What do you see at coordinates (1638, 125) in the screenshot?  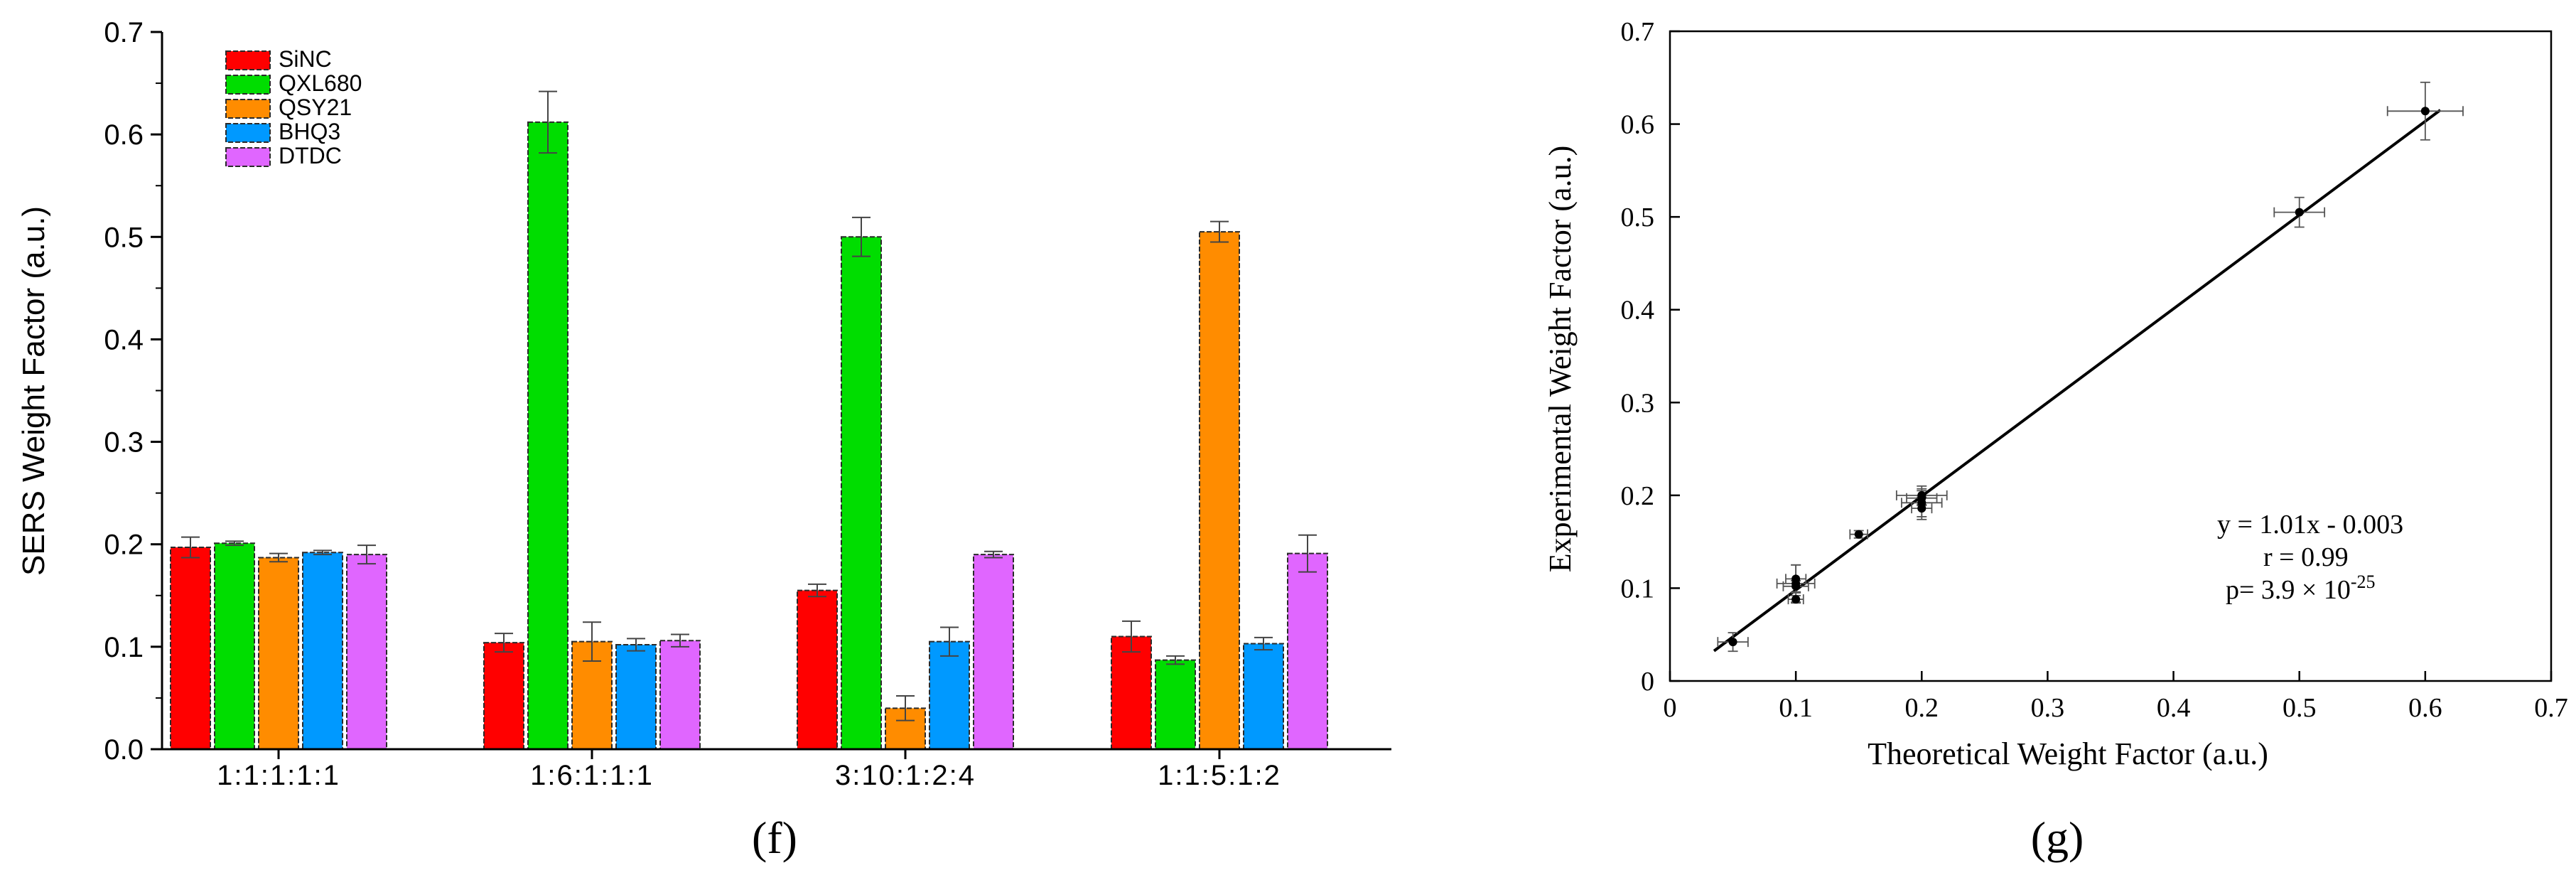 I see `scatter-y-tick-label: 0.6` at bounding box center [1638, 125].